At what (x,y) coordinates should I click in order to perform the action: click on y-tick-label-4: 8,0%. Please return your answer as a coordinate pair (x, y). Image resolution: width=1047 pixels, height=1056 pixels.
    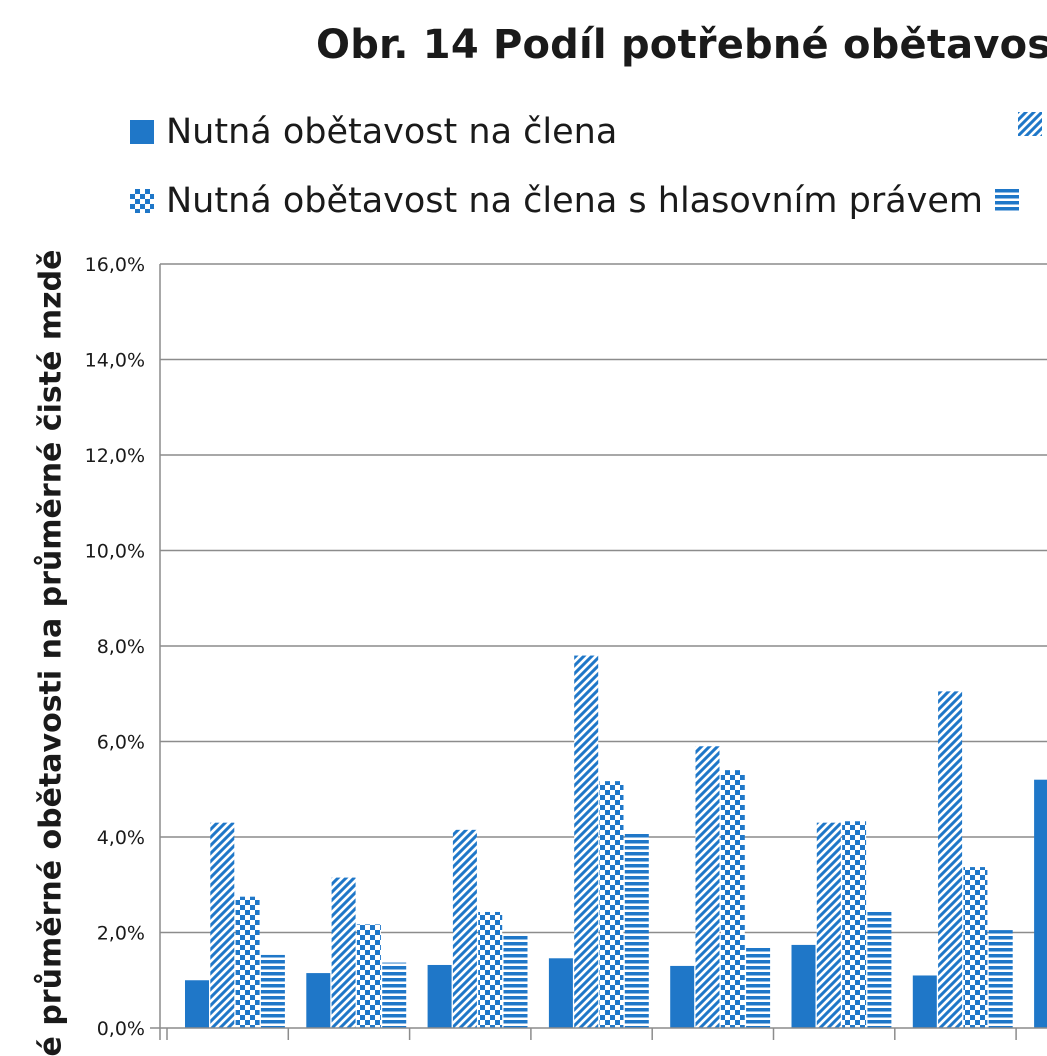
    Looking at the image, I should click on (121, 647).